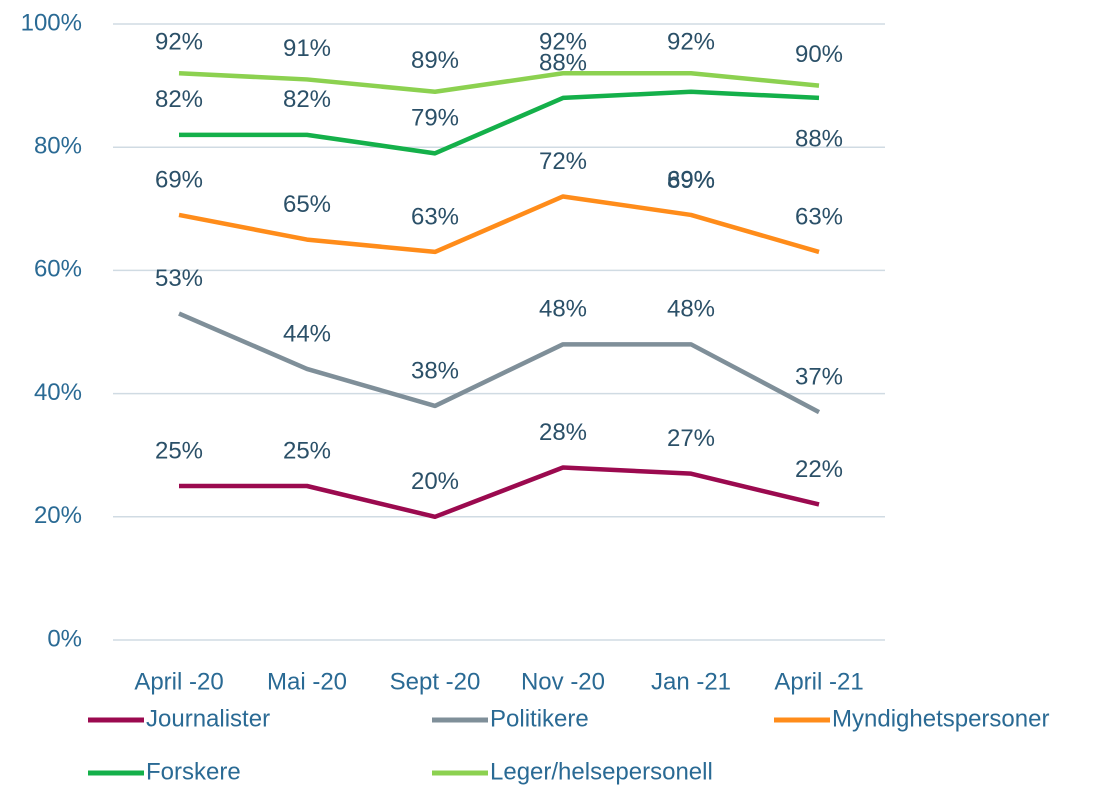 The width and height of the screenshot is (1109, 786). I want to click on x-tick-label: Mai -20, so click(307, 681).